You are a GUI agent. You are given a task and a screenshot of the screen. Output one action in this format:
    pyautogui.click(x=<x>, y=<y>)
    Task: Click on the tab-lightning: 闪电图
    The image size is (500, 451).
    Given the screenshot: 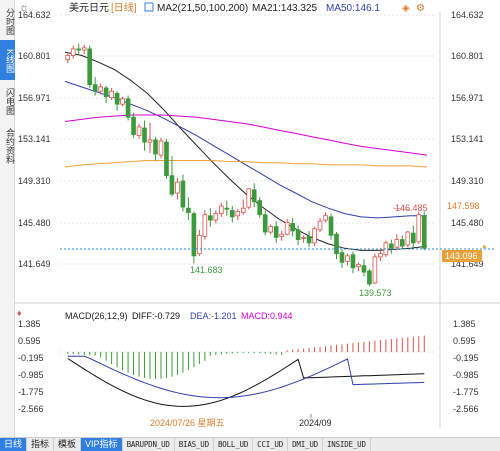 What is the action you would take?
    pyautogui.click(x=10, y=101)
    